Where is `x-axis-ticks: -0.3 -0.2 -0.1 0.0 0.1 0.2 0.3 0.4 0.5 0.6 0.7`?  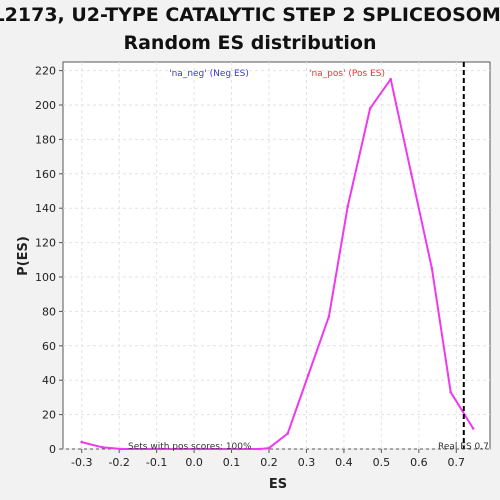 x-axis-ticks: -0.3 -0.2 -0.1 0.0 0.1 0.2 0.3 0.4 0.5 0.6 0.7 is located at coordinates (268, 459).